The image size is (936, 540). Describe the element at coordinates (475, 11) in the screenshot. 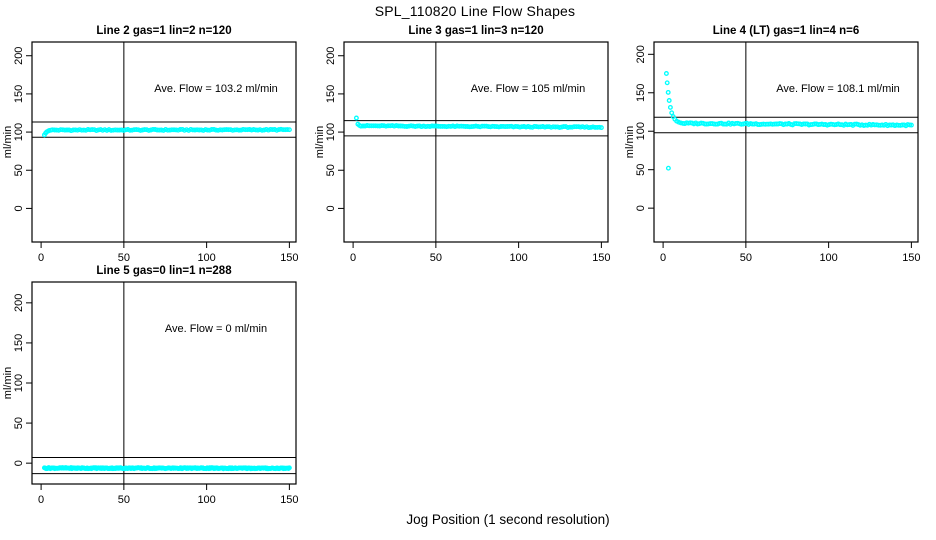

I see `figure-title: SPL_110820 Line Flow Shapes` at that location.